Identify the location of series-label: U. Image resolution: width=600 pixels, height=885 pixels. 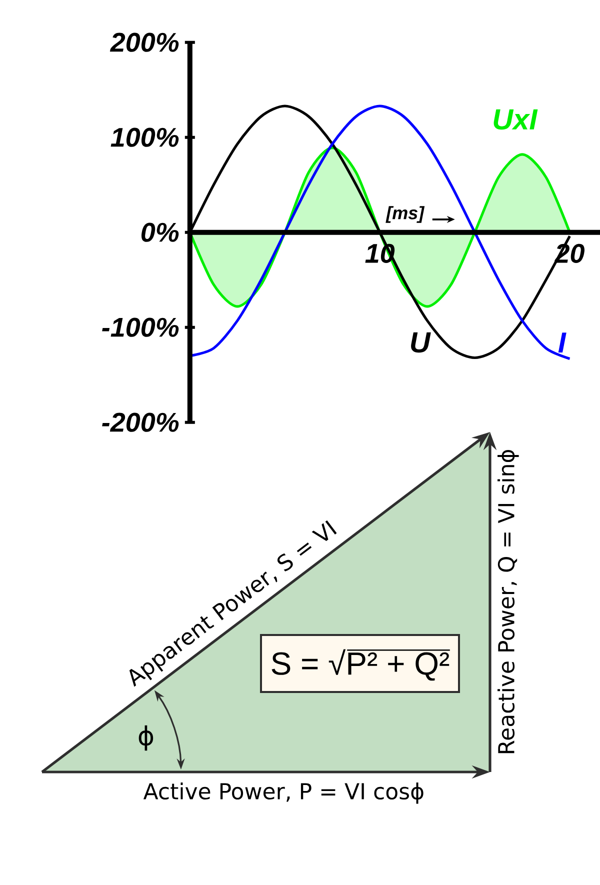
(421, 342).